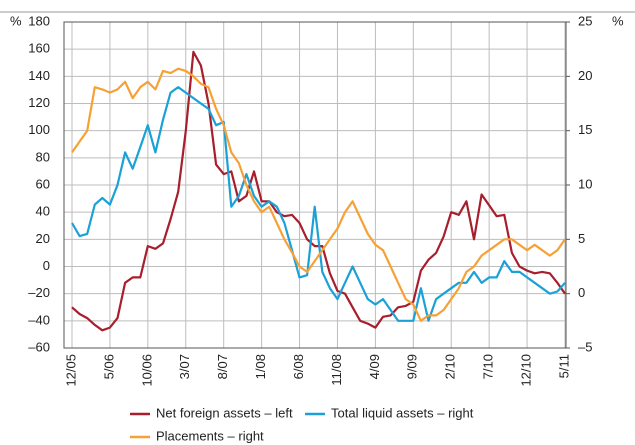 This screenshot has height=445, width=635. What do you see at coordinates (39, 319) in the screenshot?
I see `y-tick-label: –40` at bounding box center [39, 319].